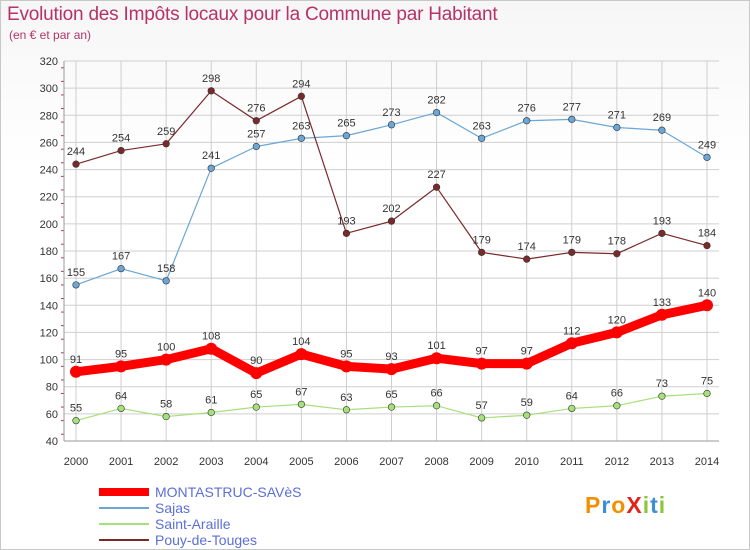 Image resolution: width=750 pixels, height=550 pixels. I want to click on y-tick-label: 140, so click(49, 306).